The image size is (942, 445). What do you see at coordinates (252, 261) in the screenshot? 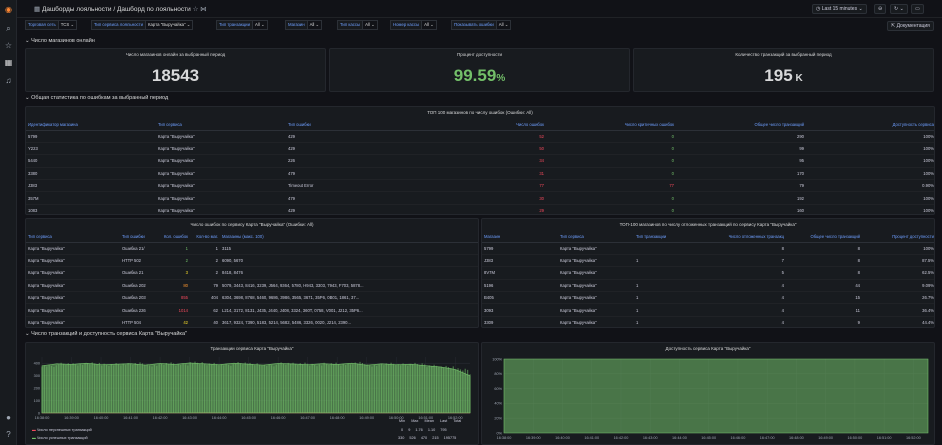
I see `table-row: Карта "Выручайка" HTTP 502 2 2 6090, 5670` at bounding box center [252, 261].